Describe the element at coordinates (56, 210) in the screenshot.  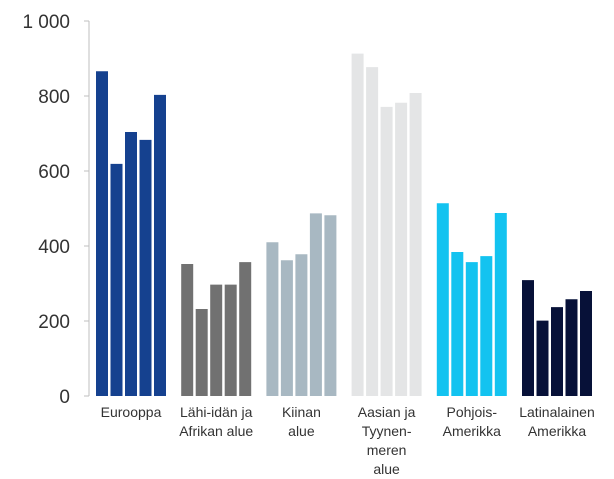
I see `y-axis: 0 200 400 600 800 1 000` at that location.